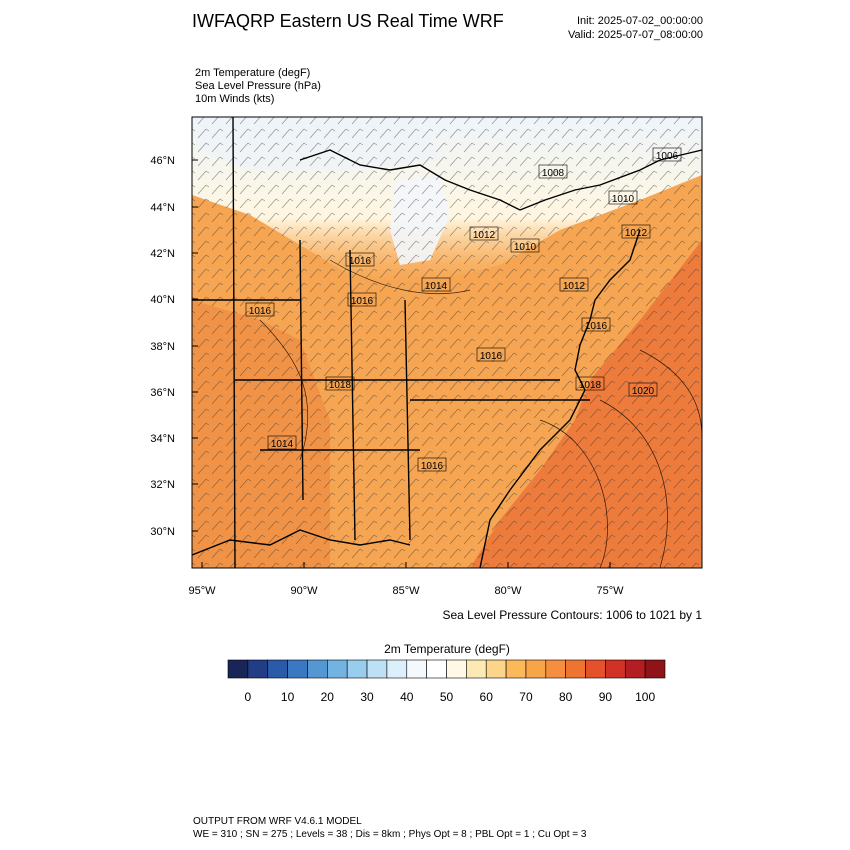  Describe the element at coordinates (487, 697) in the screenshot. I see `colorbar-tick-label: 60` at that location.